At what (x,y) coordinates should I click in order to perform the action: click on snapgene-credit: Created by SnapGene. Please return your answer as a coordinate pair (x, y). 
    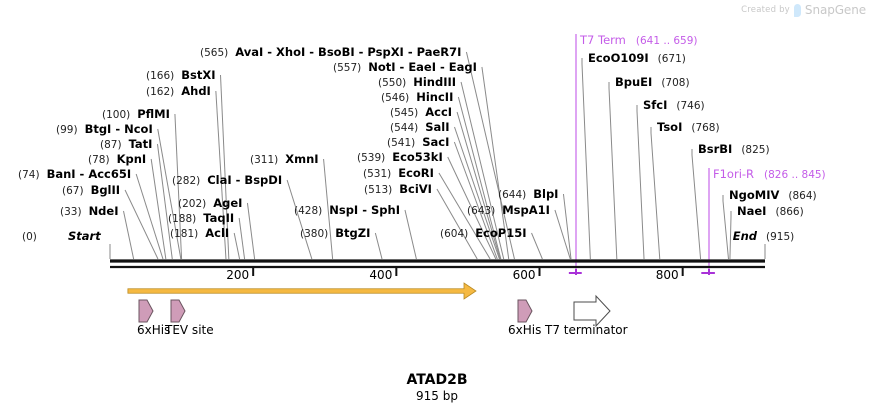
    Looking at the image, I should click on (803, 10).